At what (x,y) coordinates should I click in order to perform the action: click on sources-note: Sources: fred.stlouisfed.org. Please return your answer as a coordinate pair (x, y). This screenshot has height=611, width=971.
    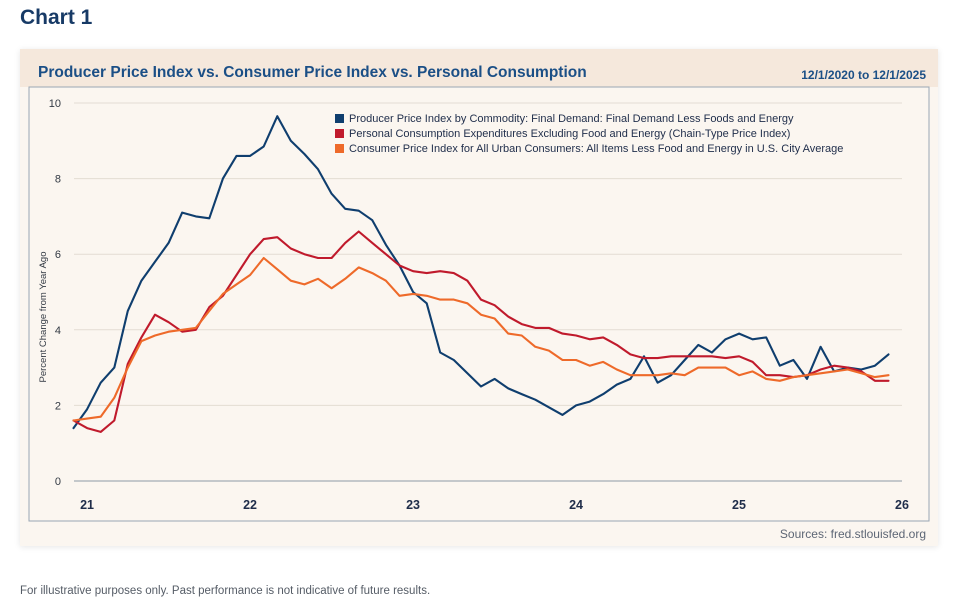
    Looking at the image, I should click on (852, 534).